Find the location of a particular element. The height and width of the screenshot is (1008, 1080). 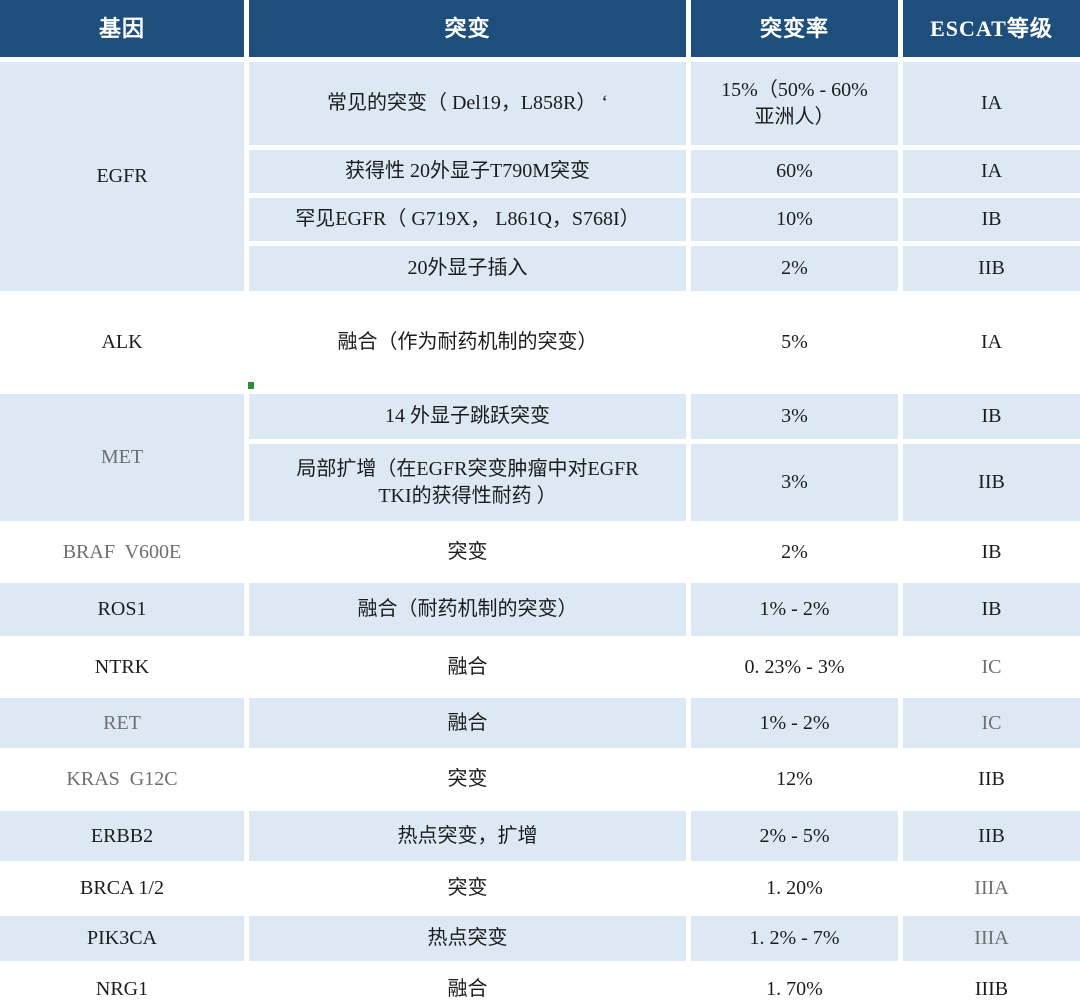

rate-cell: 1. 20% is located at coordinates (797, 891).